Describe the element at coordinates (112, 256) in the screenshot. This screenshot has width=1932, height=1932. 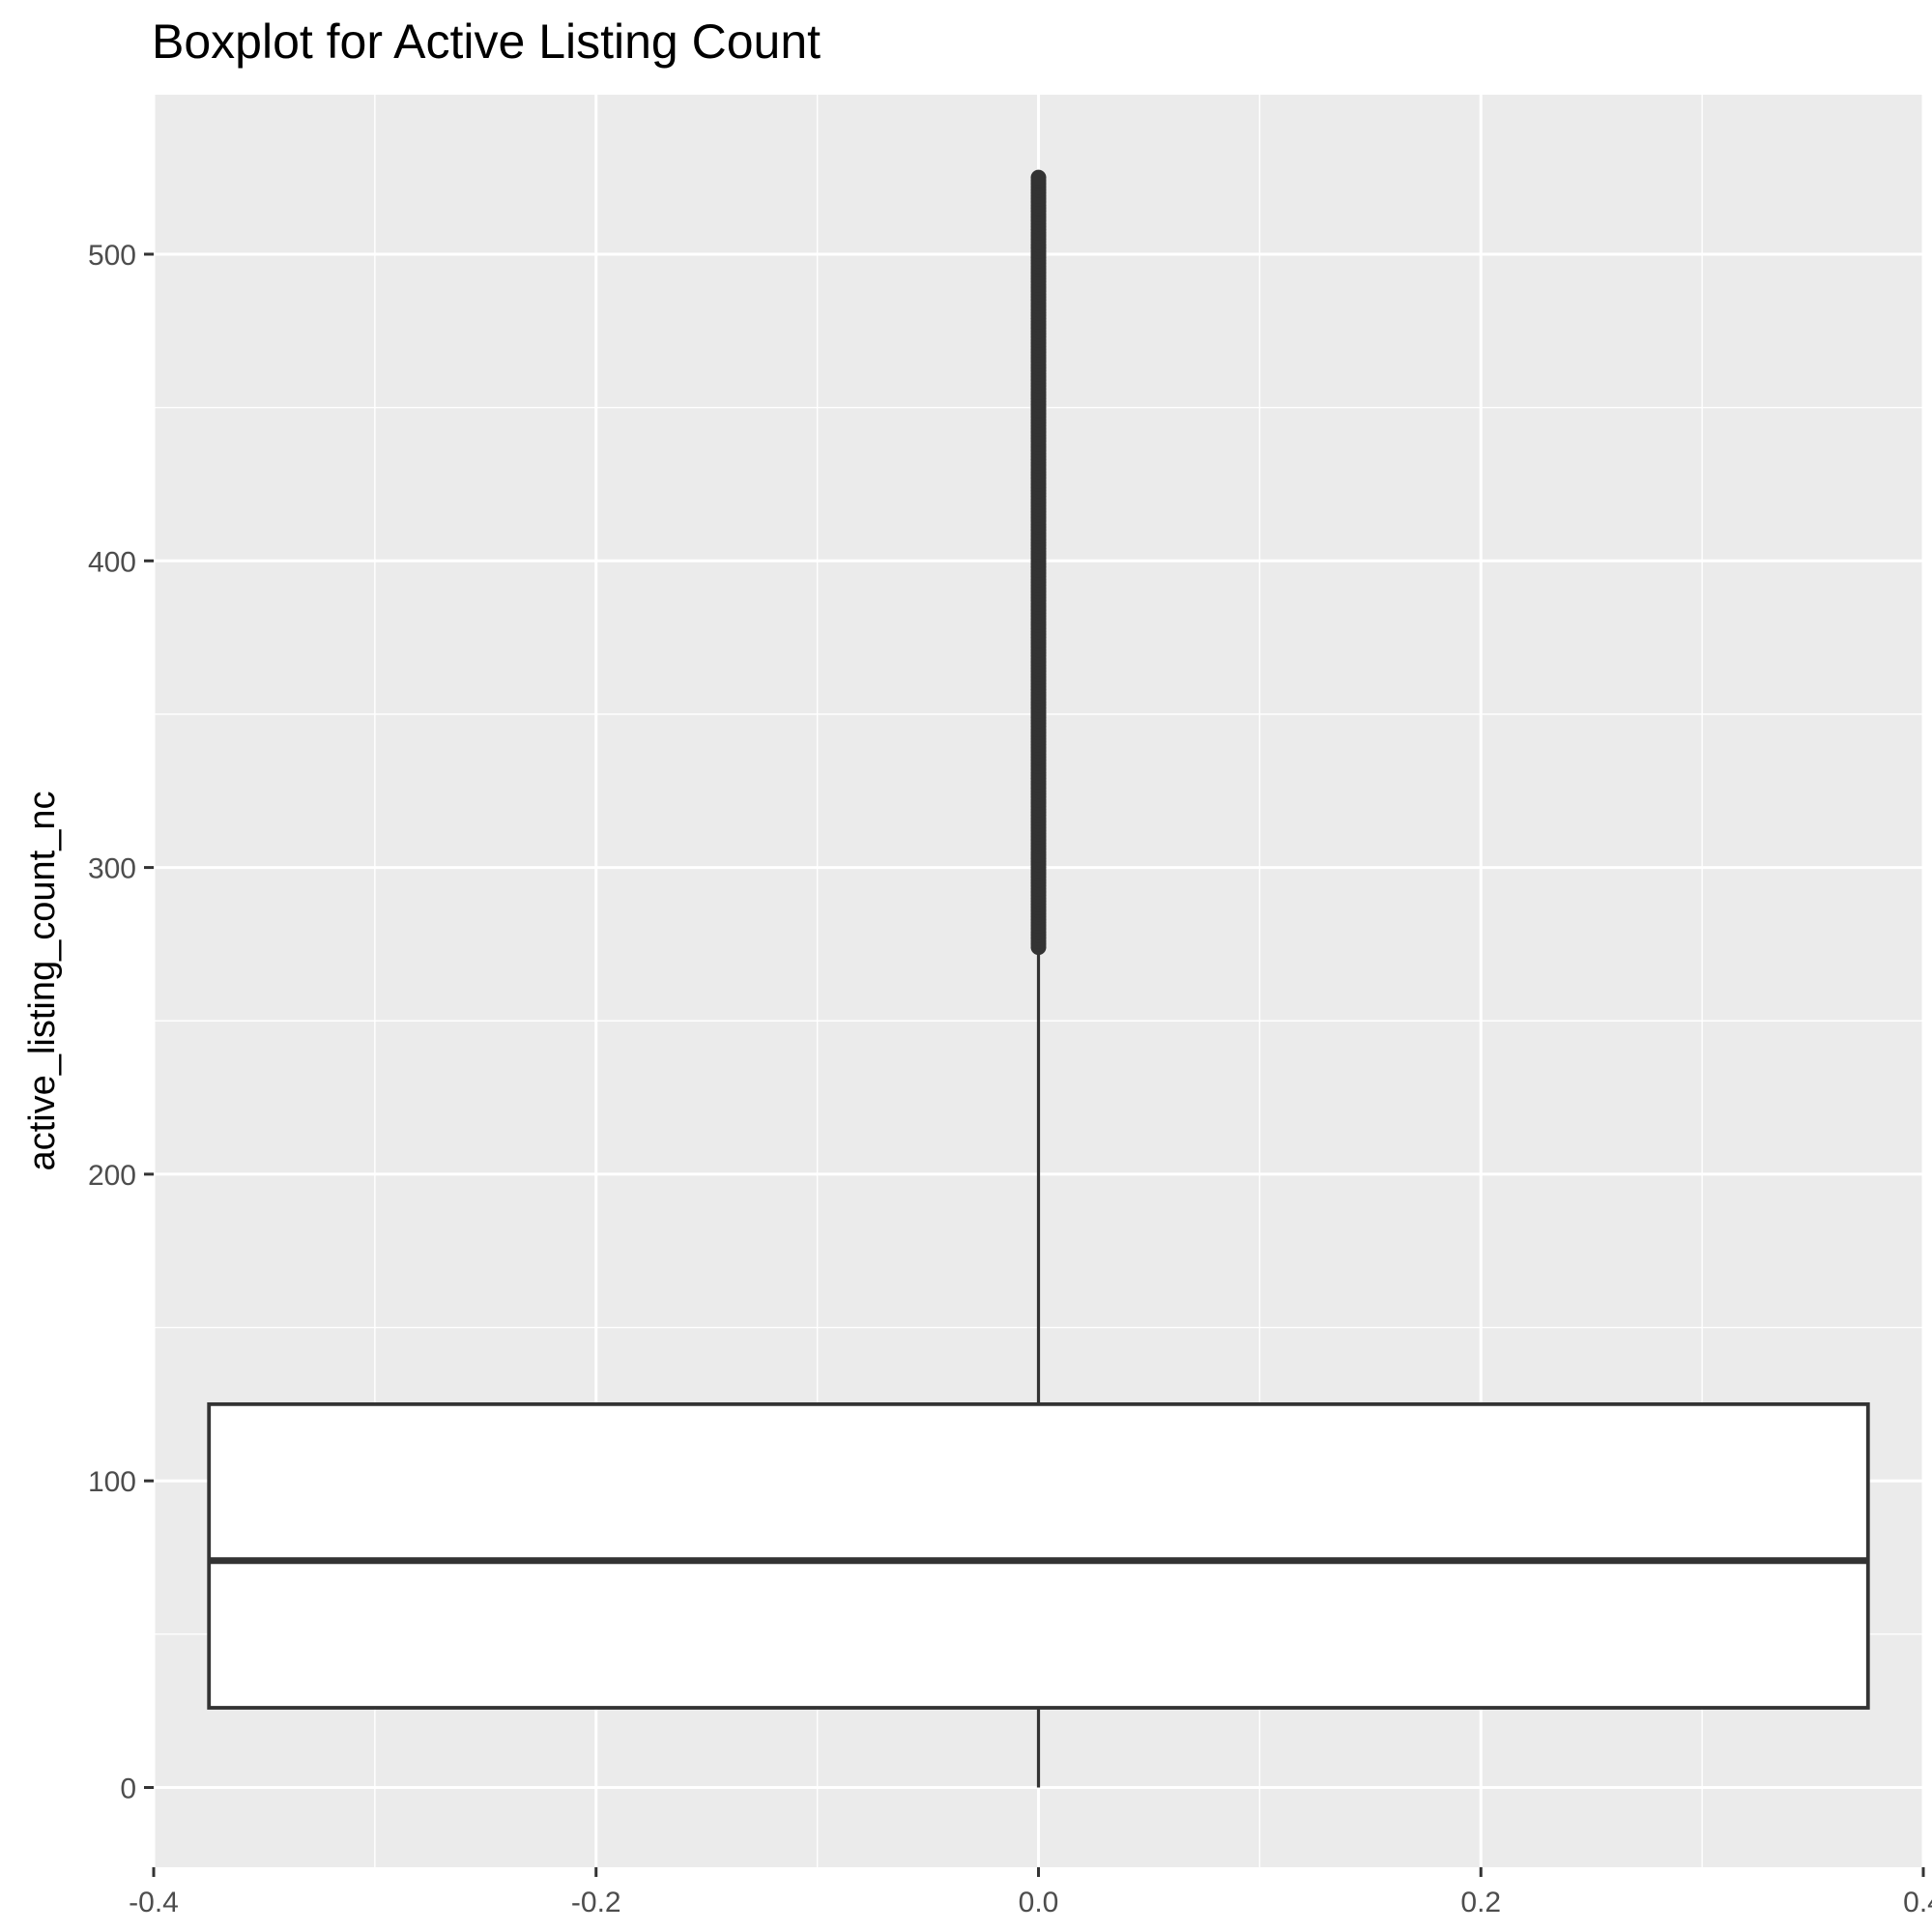
I see `y-tick-label: 500` at that location.